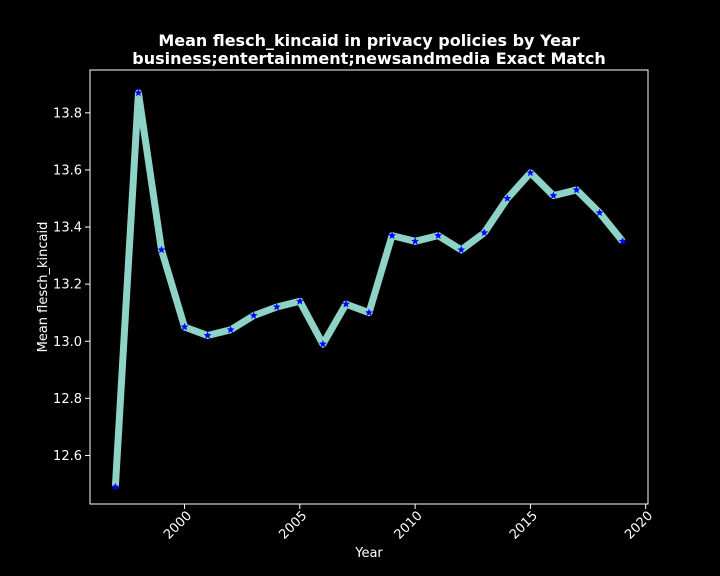  What do you see at coordinates (67, 285) in the screenshot?
I see `y-tick-label: 13.2` at bounding box center [67, 285].